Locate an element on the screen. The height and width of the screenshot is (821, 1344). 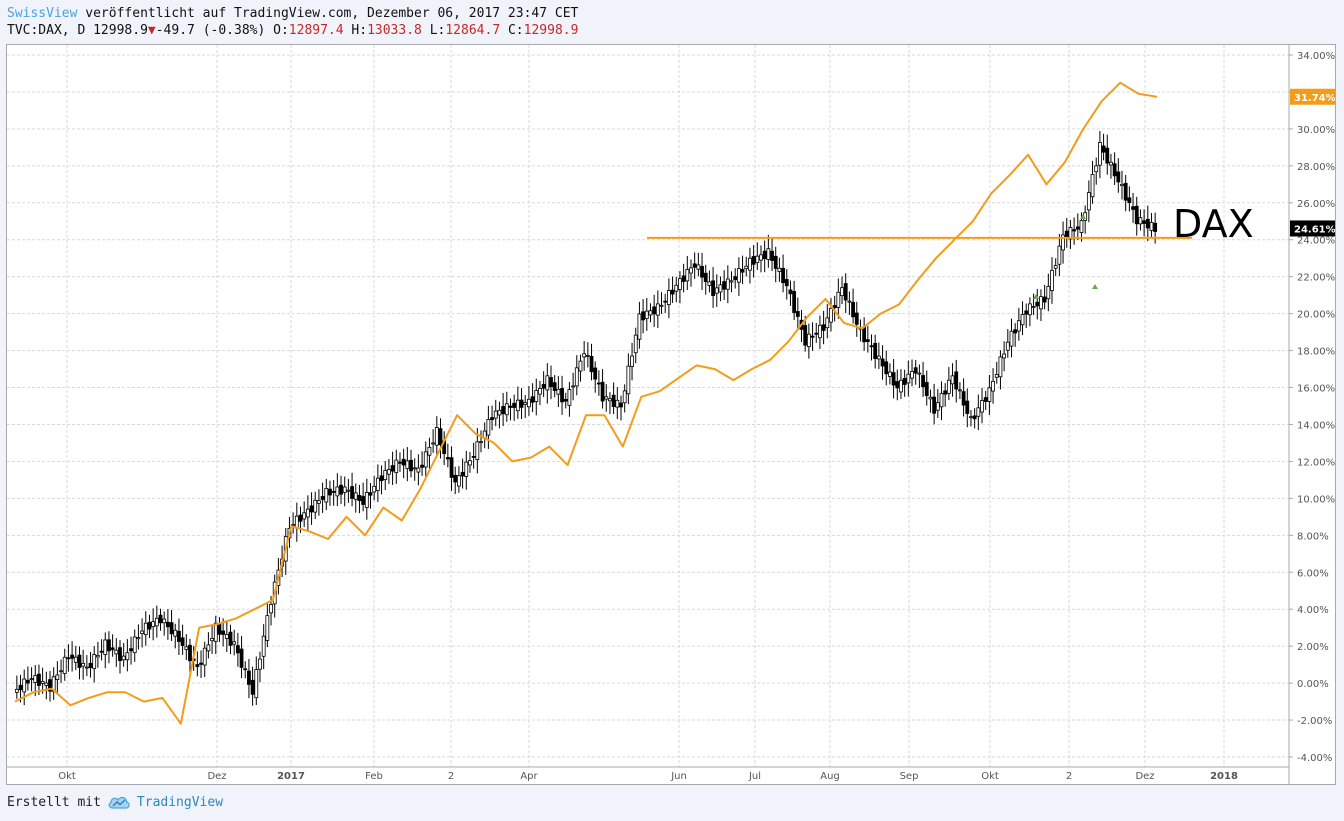
y-tick-label: 22.00% is located at coordinates (1316, 278).